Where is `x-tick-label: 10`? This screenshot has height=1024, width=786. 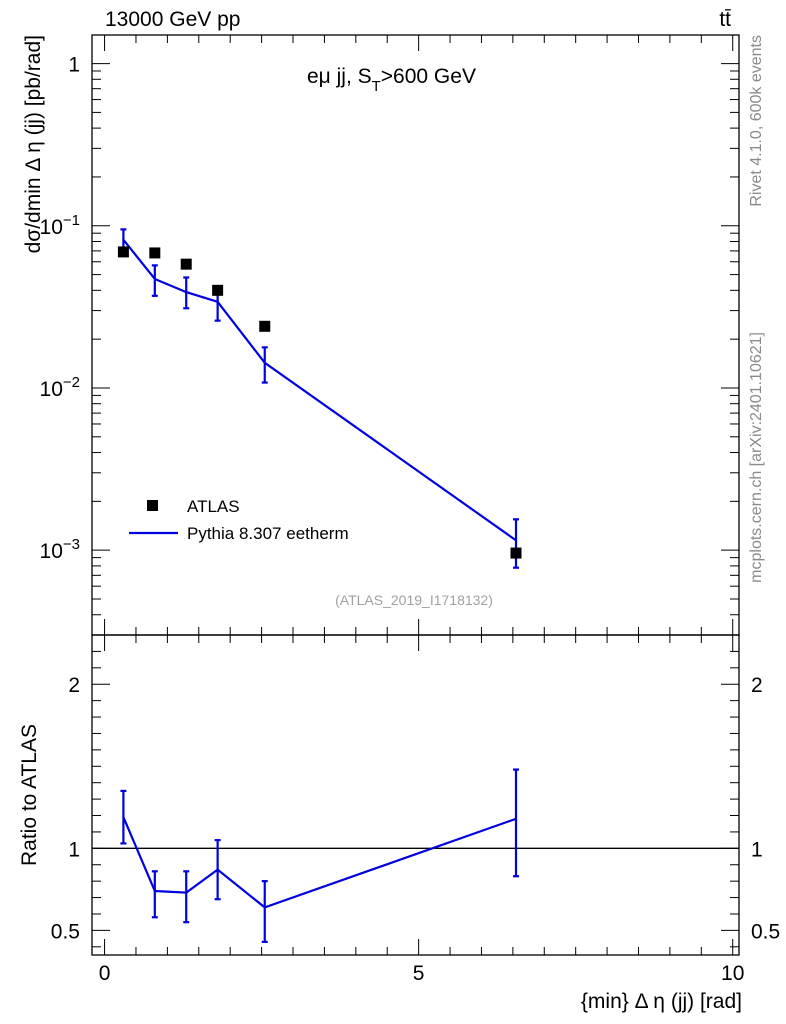 x-tick-label: 10 is located at coordinates (732, 973).